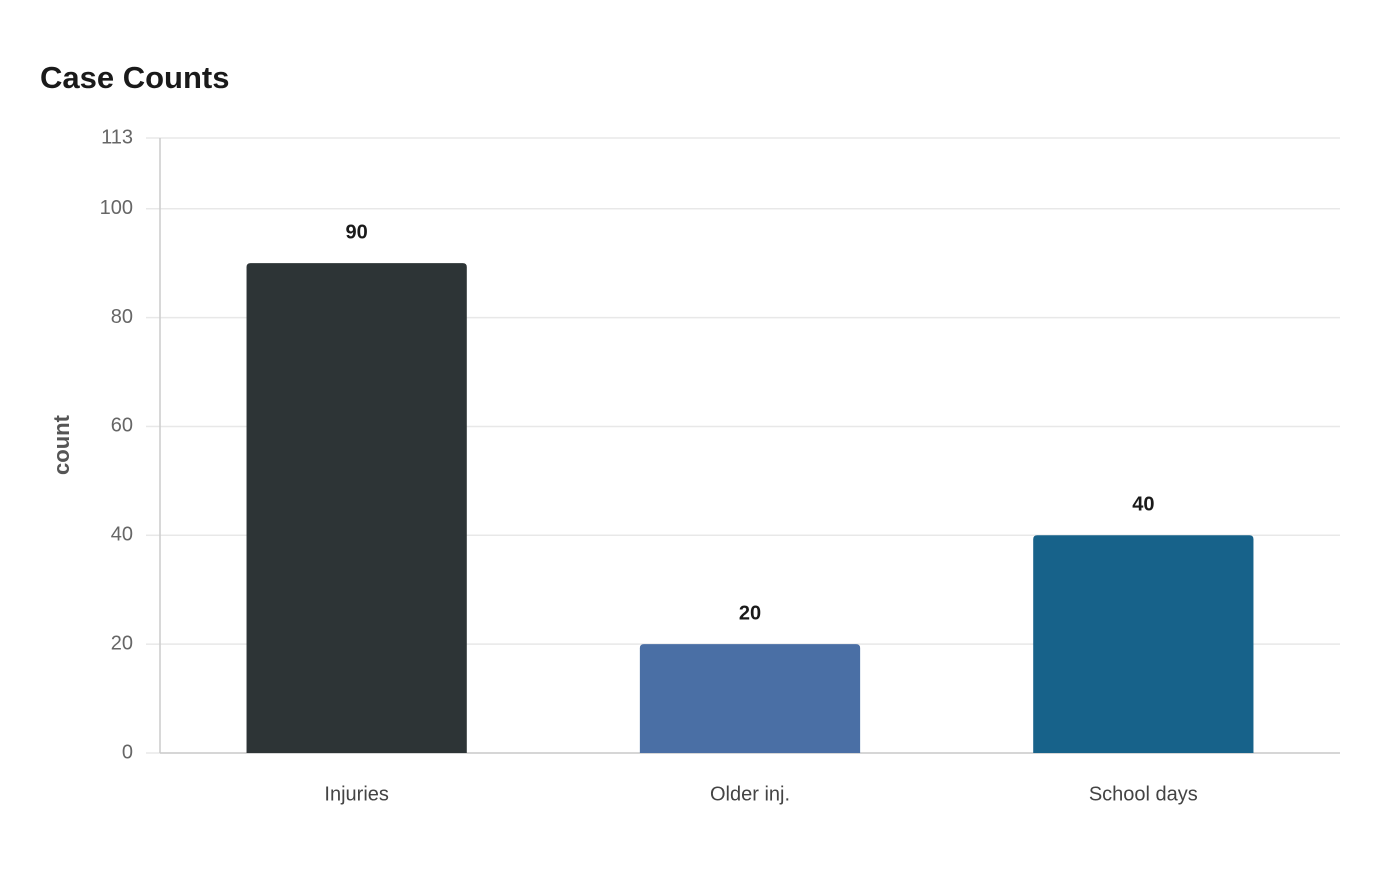  What do you see at coordinates (61, 444) in the screenshot?
I see `y-axis-label: count` at bounding box center [61, 444].